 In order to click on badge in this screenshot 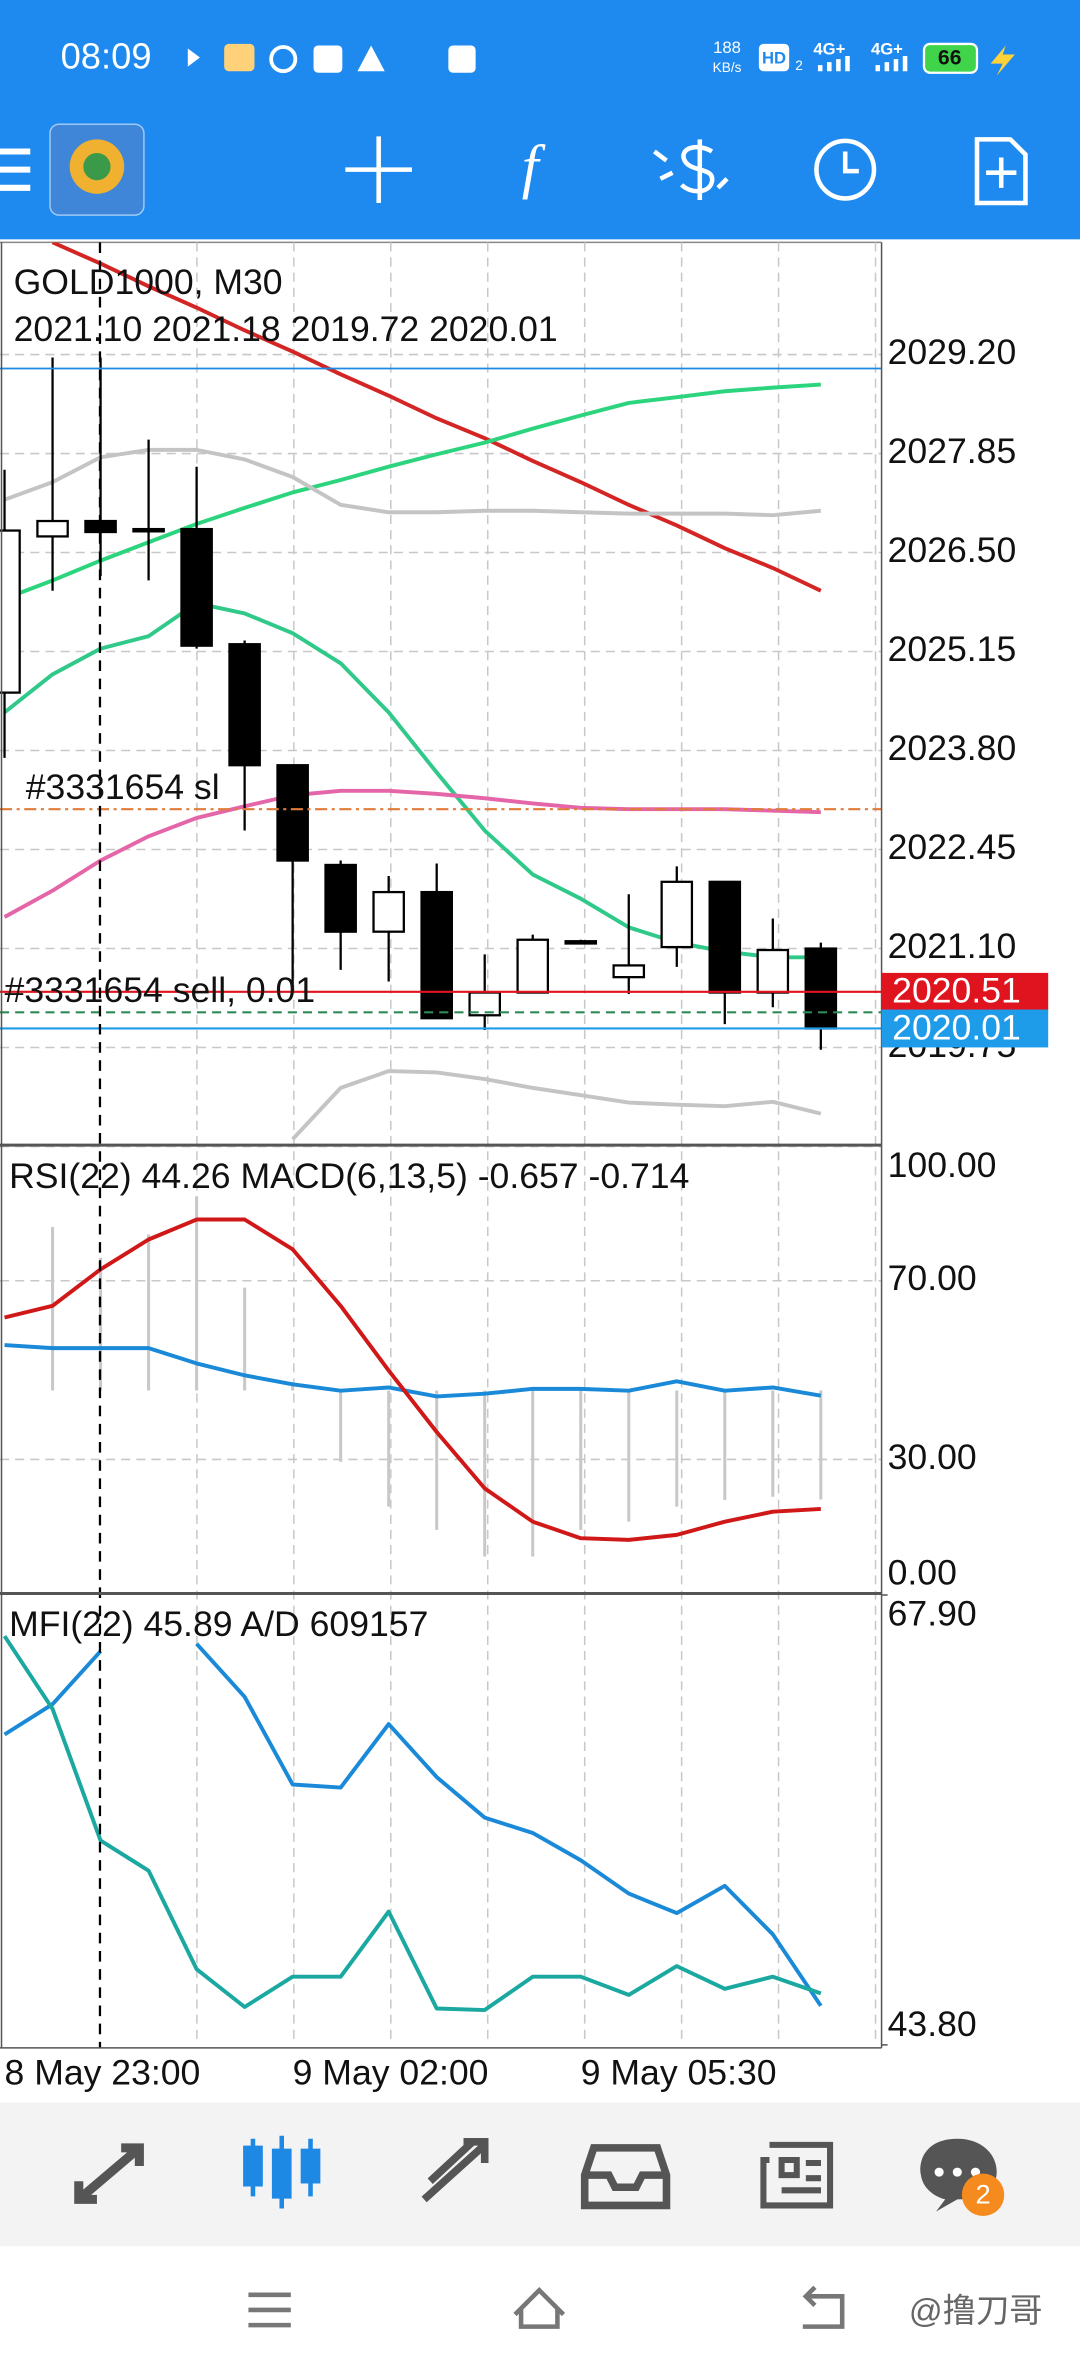, I will do `click(983, 2195)`.